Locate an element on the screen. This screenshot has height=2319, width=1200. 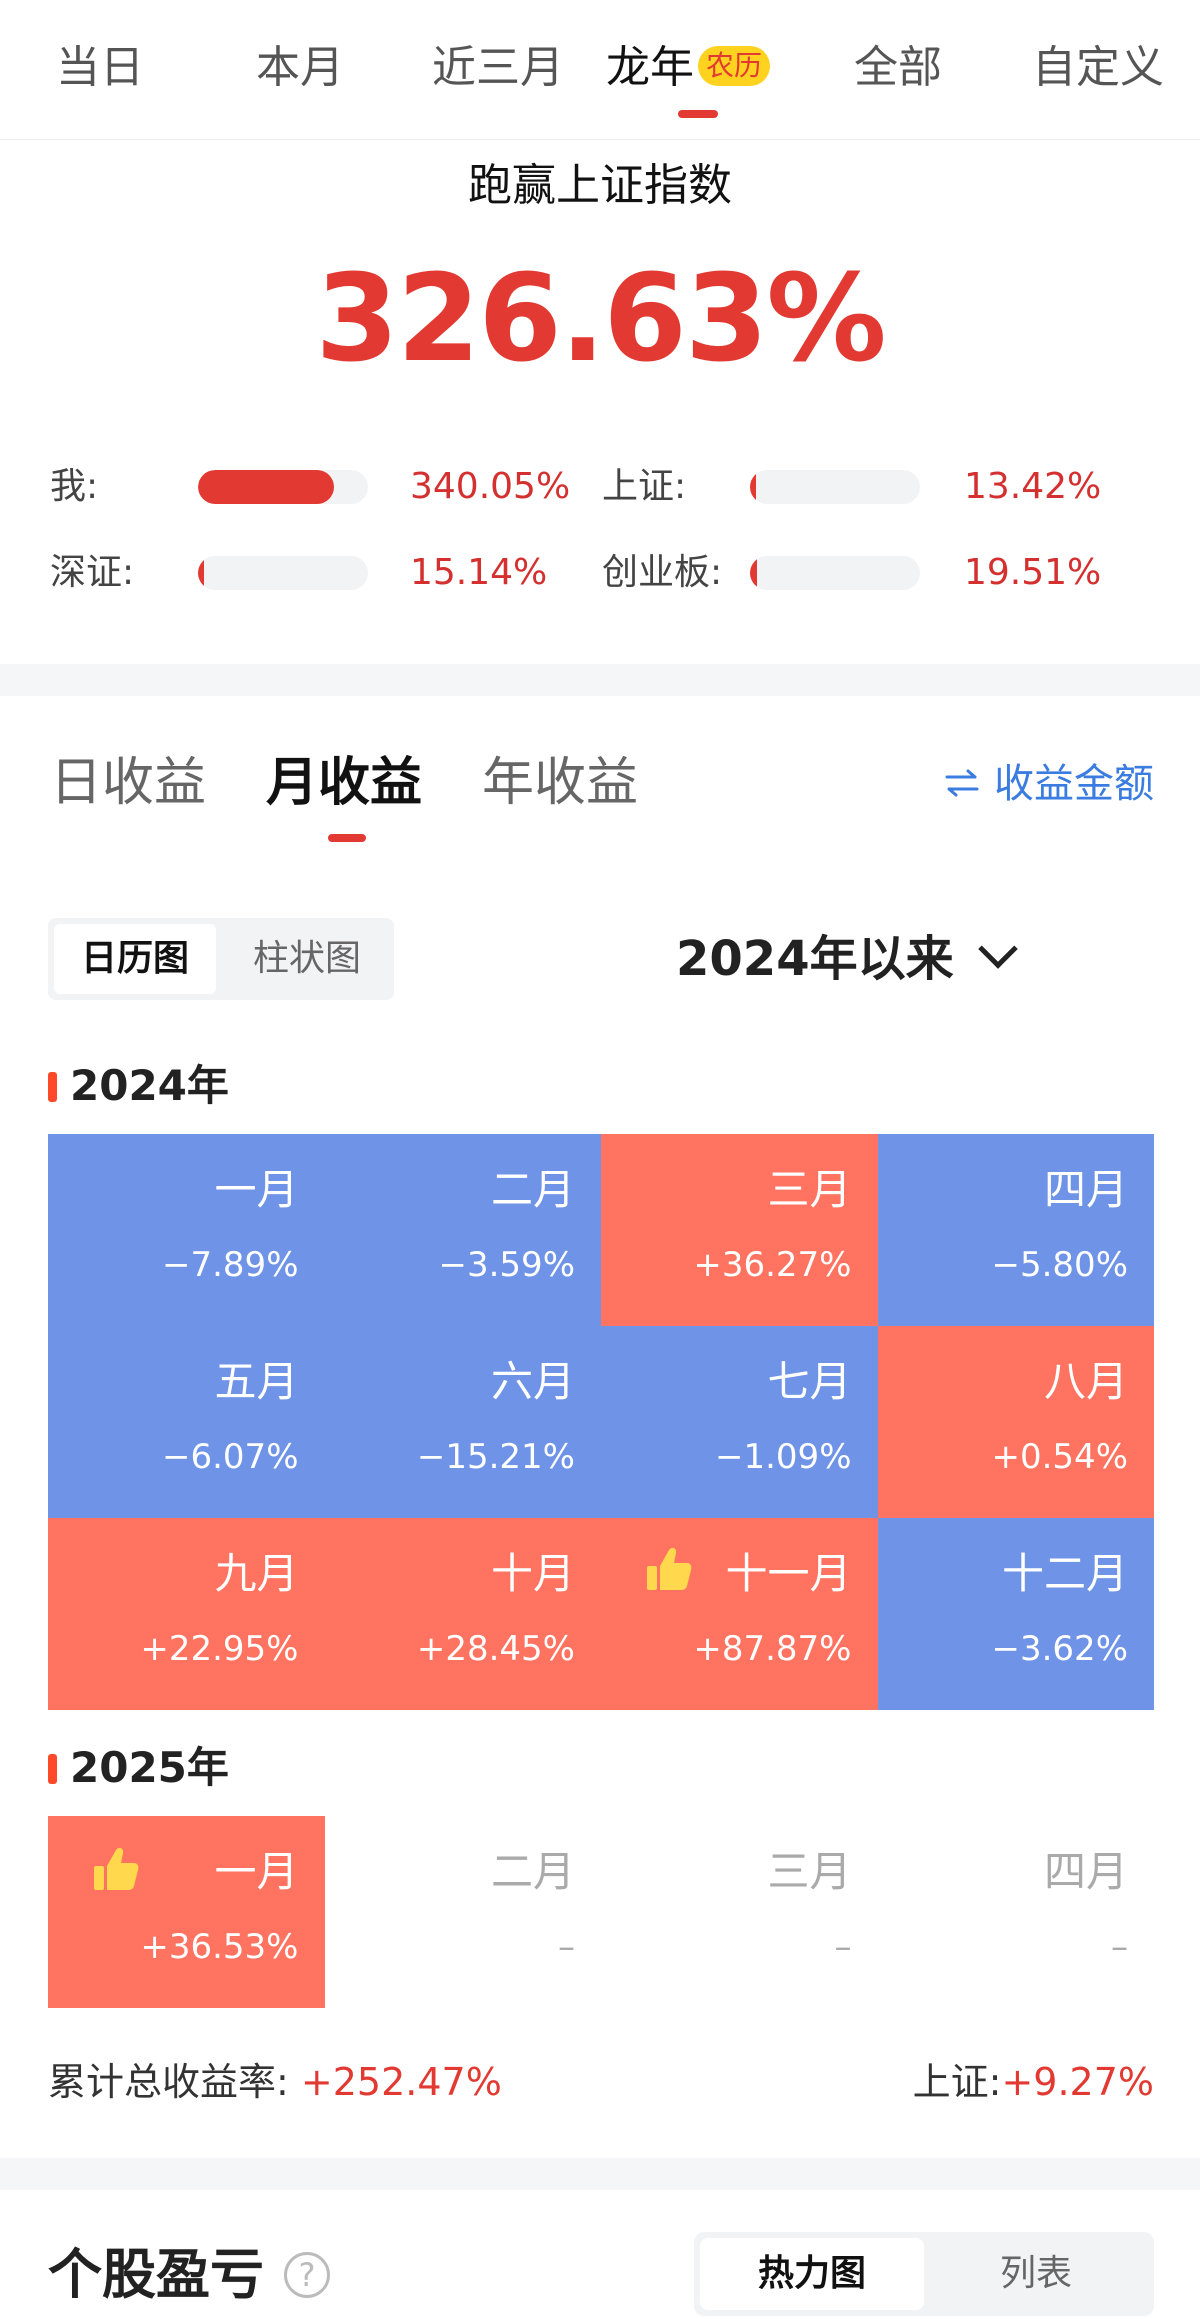
stock-view-switch: 热力图 列表 is located at coordinates (924, 2274).